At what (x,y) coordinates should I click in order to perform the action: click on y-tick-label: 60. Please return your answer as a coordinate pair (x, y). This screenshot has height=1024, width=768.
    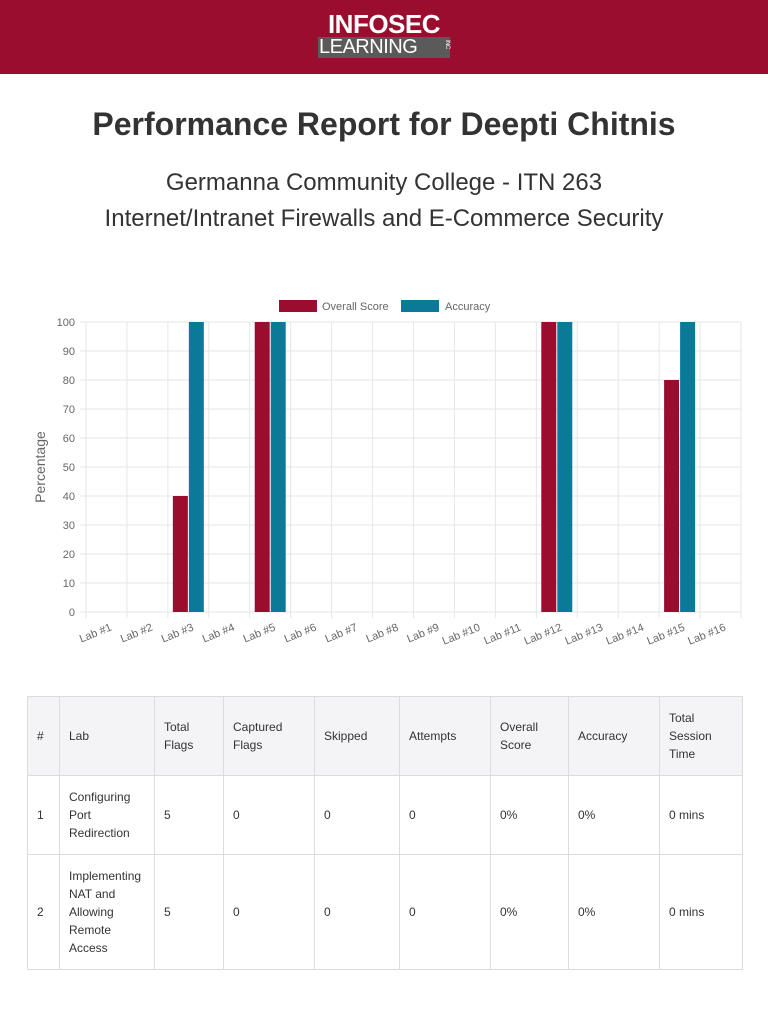
    Looking at the image, I should click on (69, 439).